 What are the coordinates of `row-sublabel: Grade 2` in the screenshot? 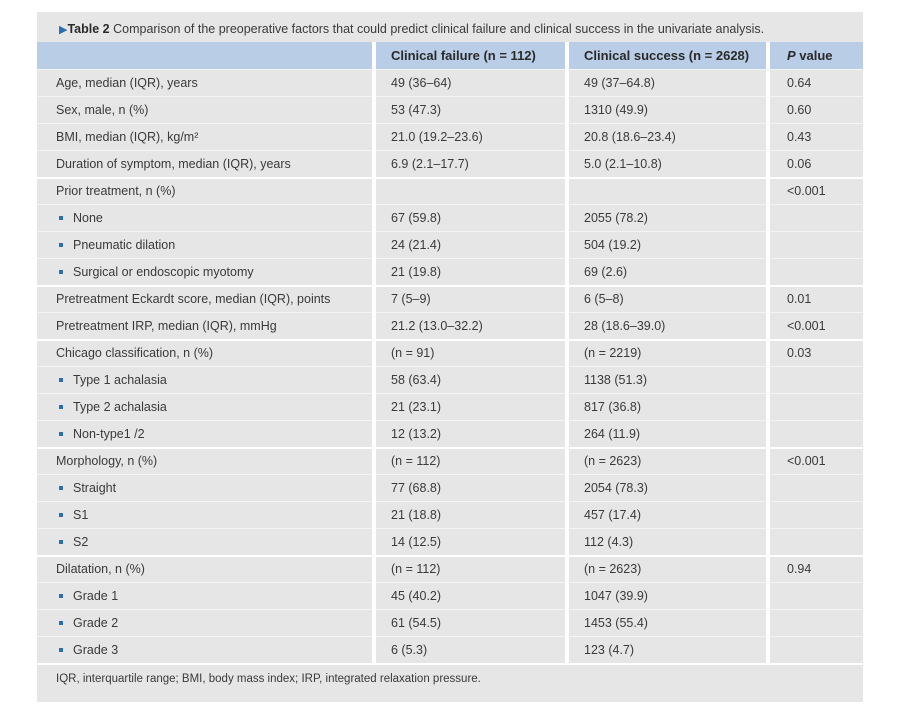 It's located at (88, 623).